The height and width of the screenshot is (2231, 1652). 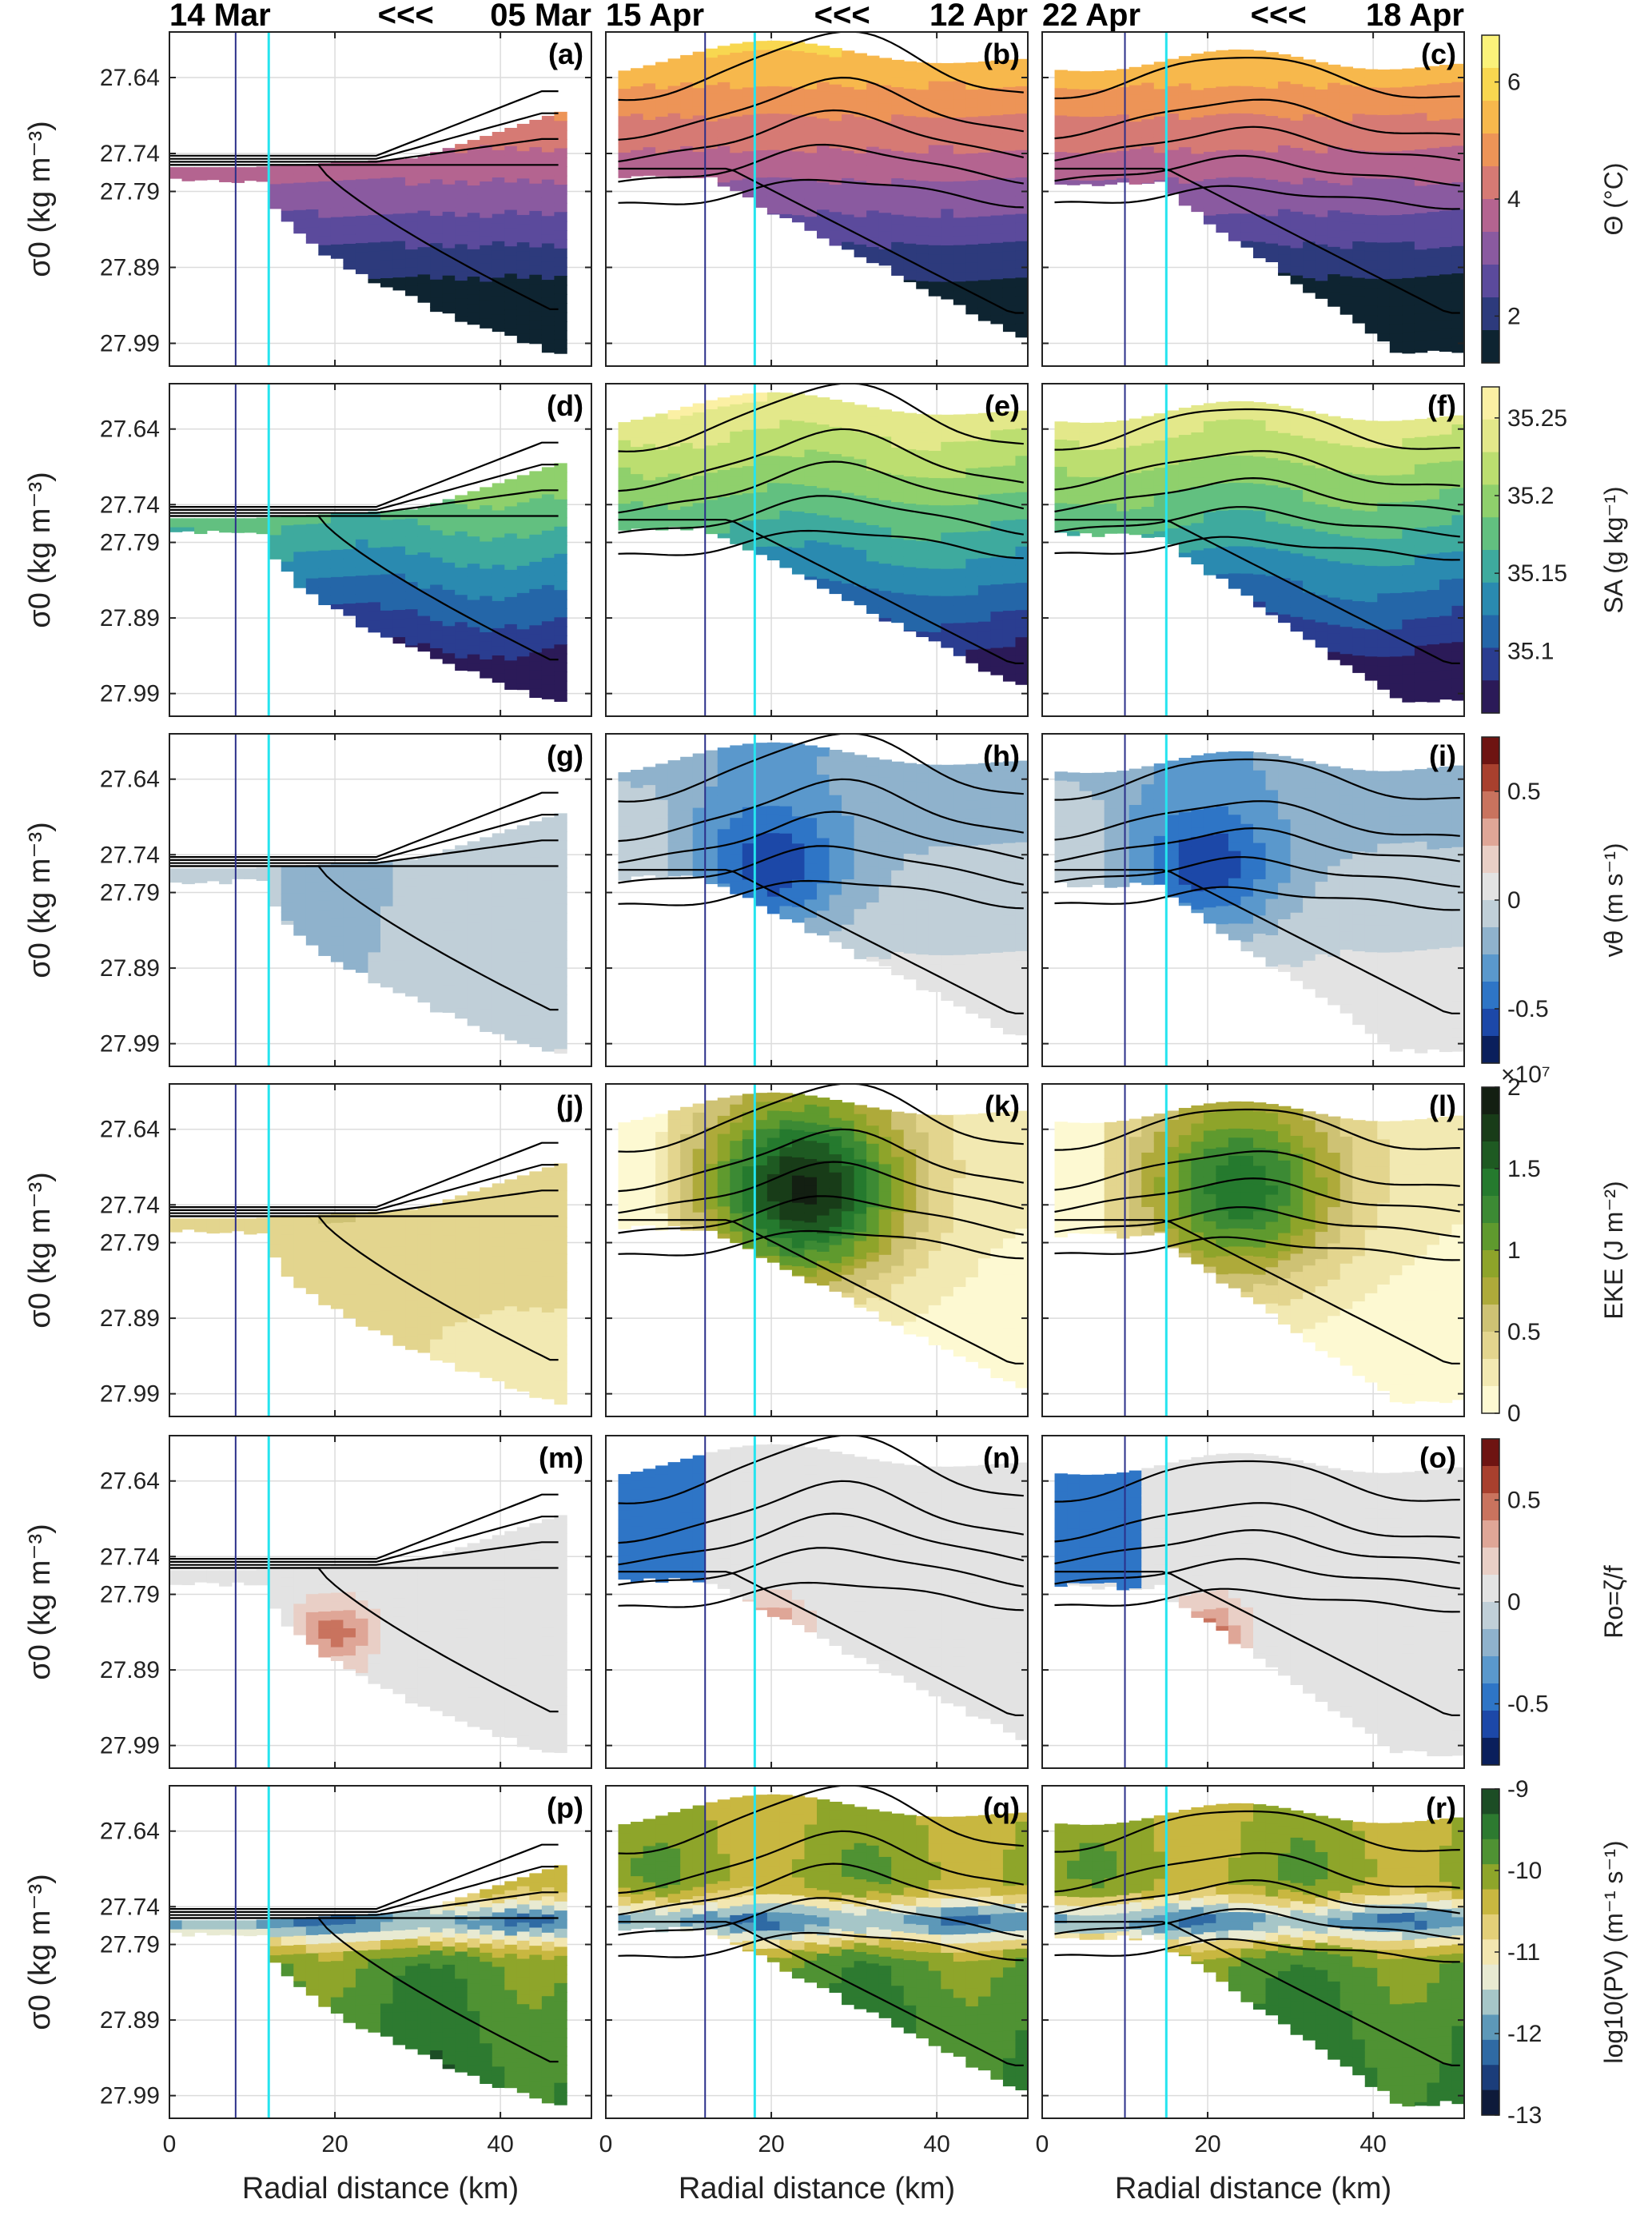 What do you see at coordinates (1524, 2115) in the screenshot?
I see `colorbar-tick-label: -13` at bounding box center [1524, 2115].